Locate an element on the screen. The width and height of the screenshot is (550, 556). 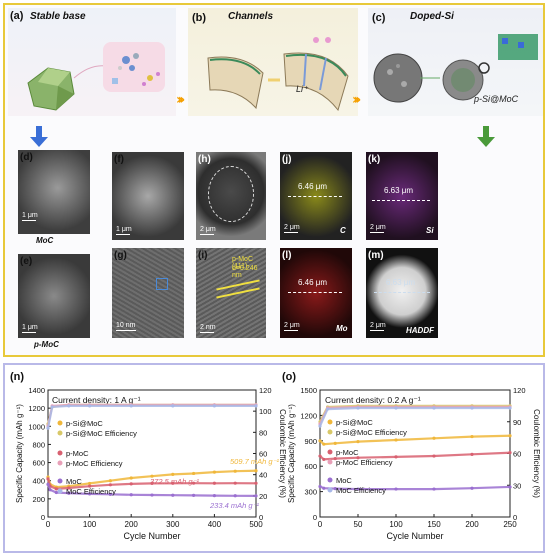
arrow-down-icon is located at coordinates (486, 132).